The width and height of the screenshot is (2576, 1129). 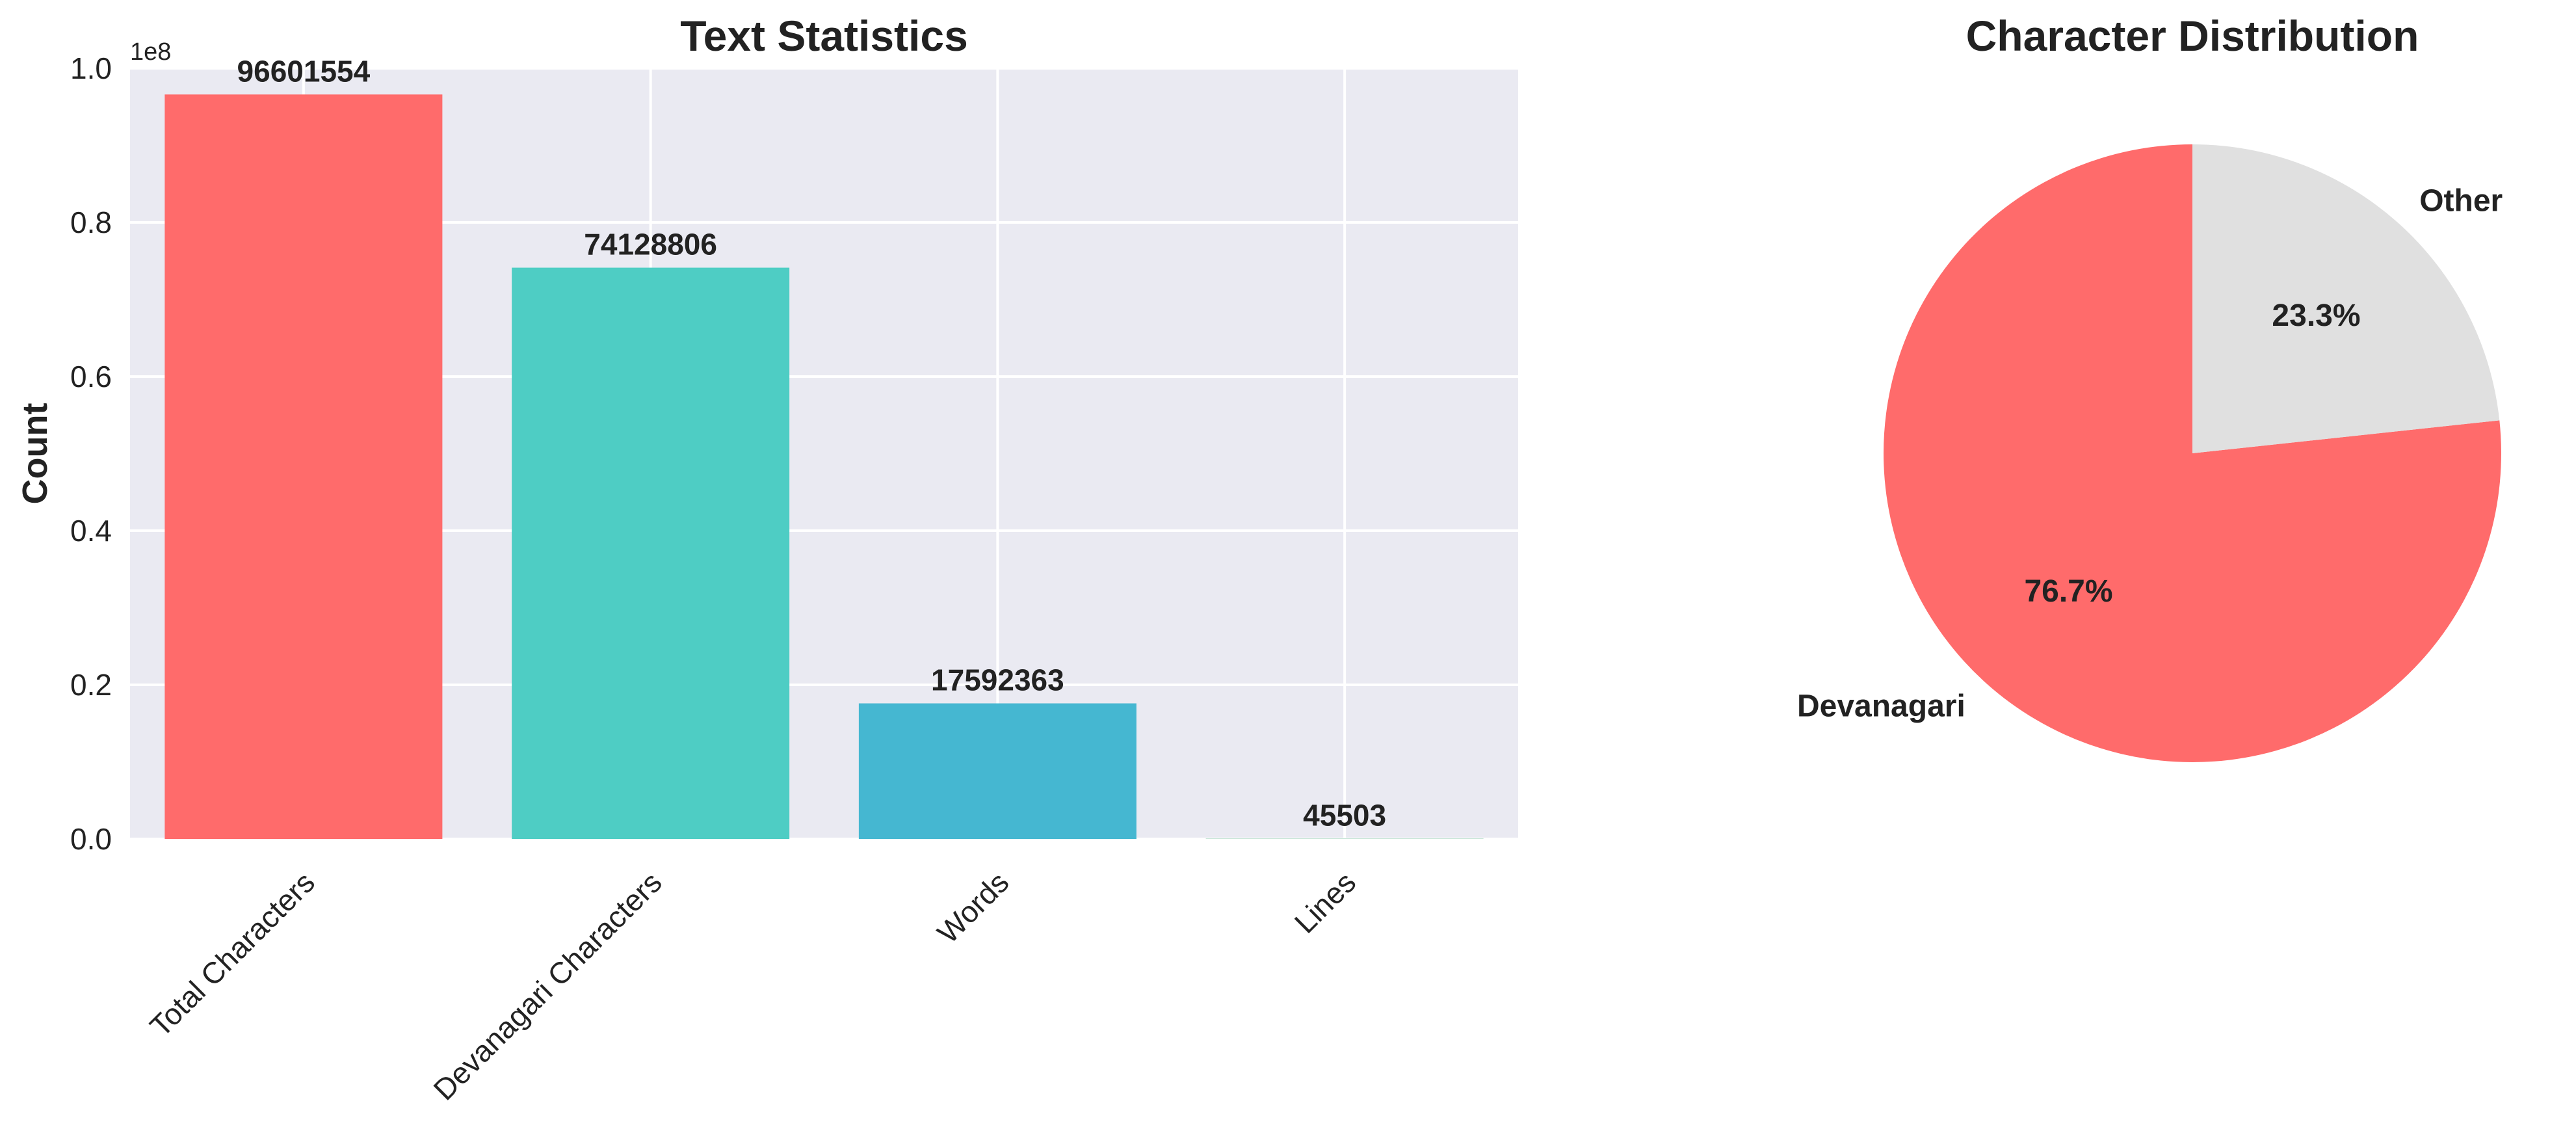 I want to click on y-axis-ticks: 0.0 0.2 0.4 0.6 0.8 1.0, so click(x=91, y=453).